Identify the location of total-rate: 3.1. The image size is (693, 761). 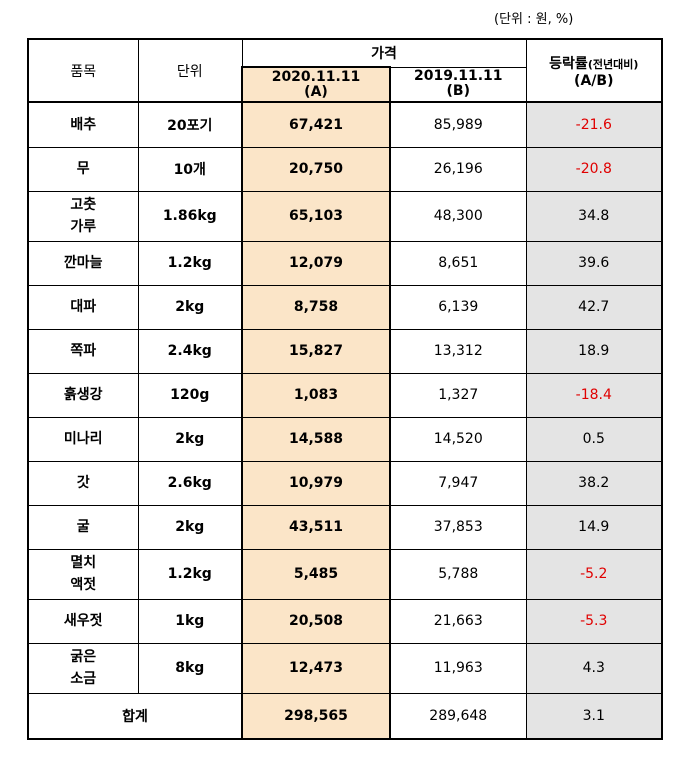
(594, 716).